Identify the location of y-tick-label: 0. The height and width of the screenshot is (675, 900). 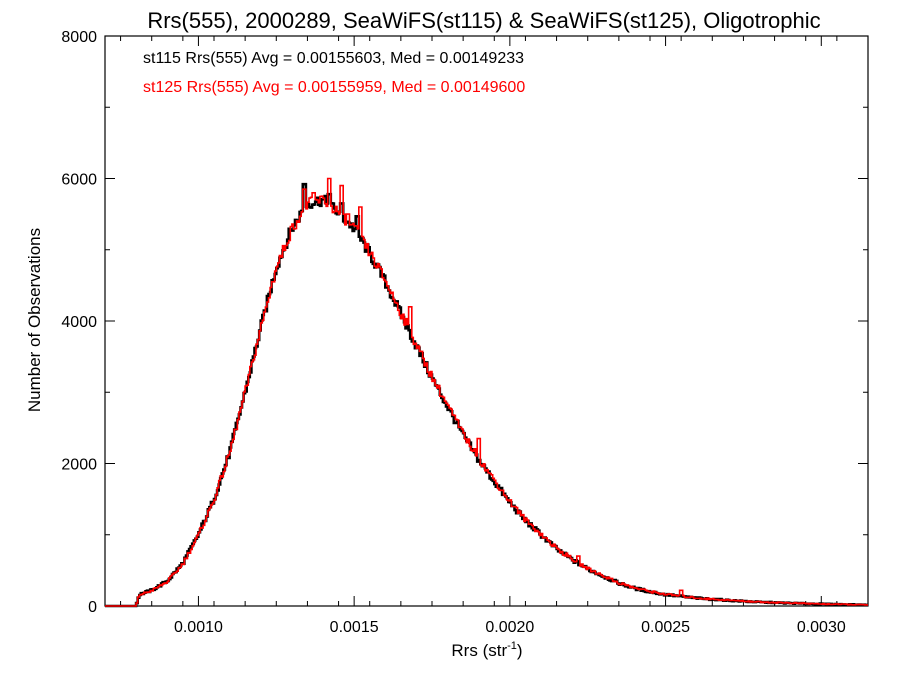
(92, 607).